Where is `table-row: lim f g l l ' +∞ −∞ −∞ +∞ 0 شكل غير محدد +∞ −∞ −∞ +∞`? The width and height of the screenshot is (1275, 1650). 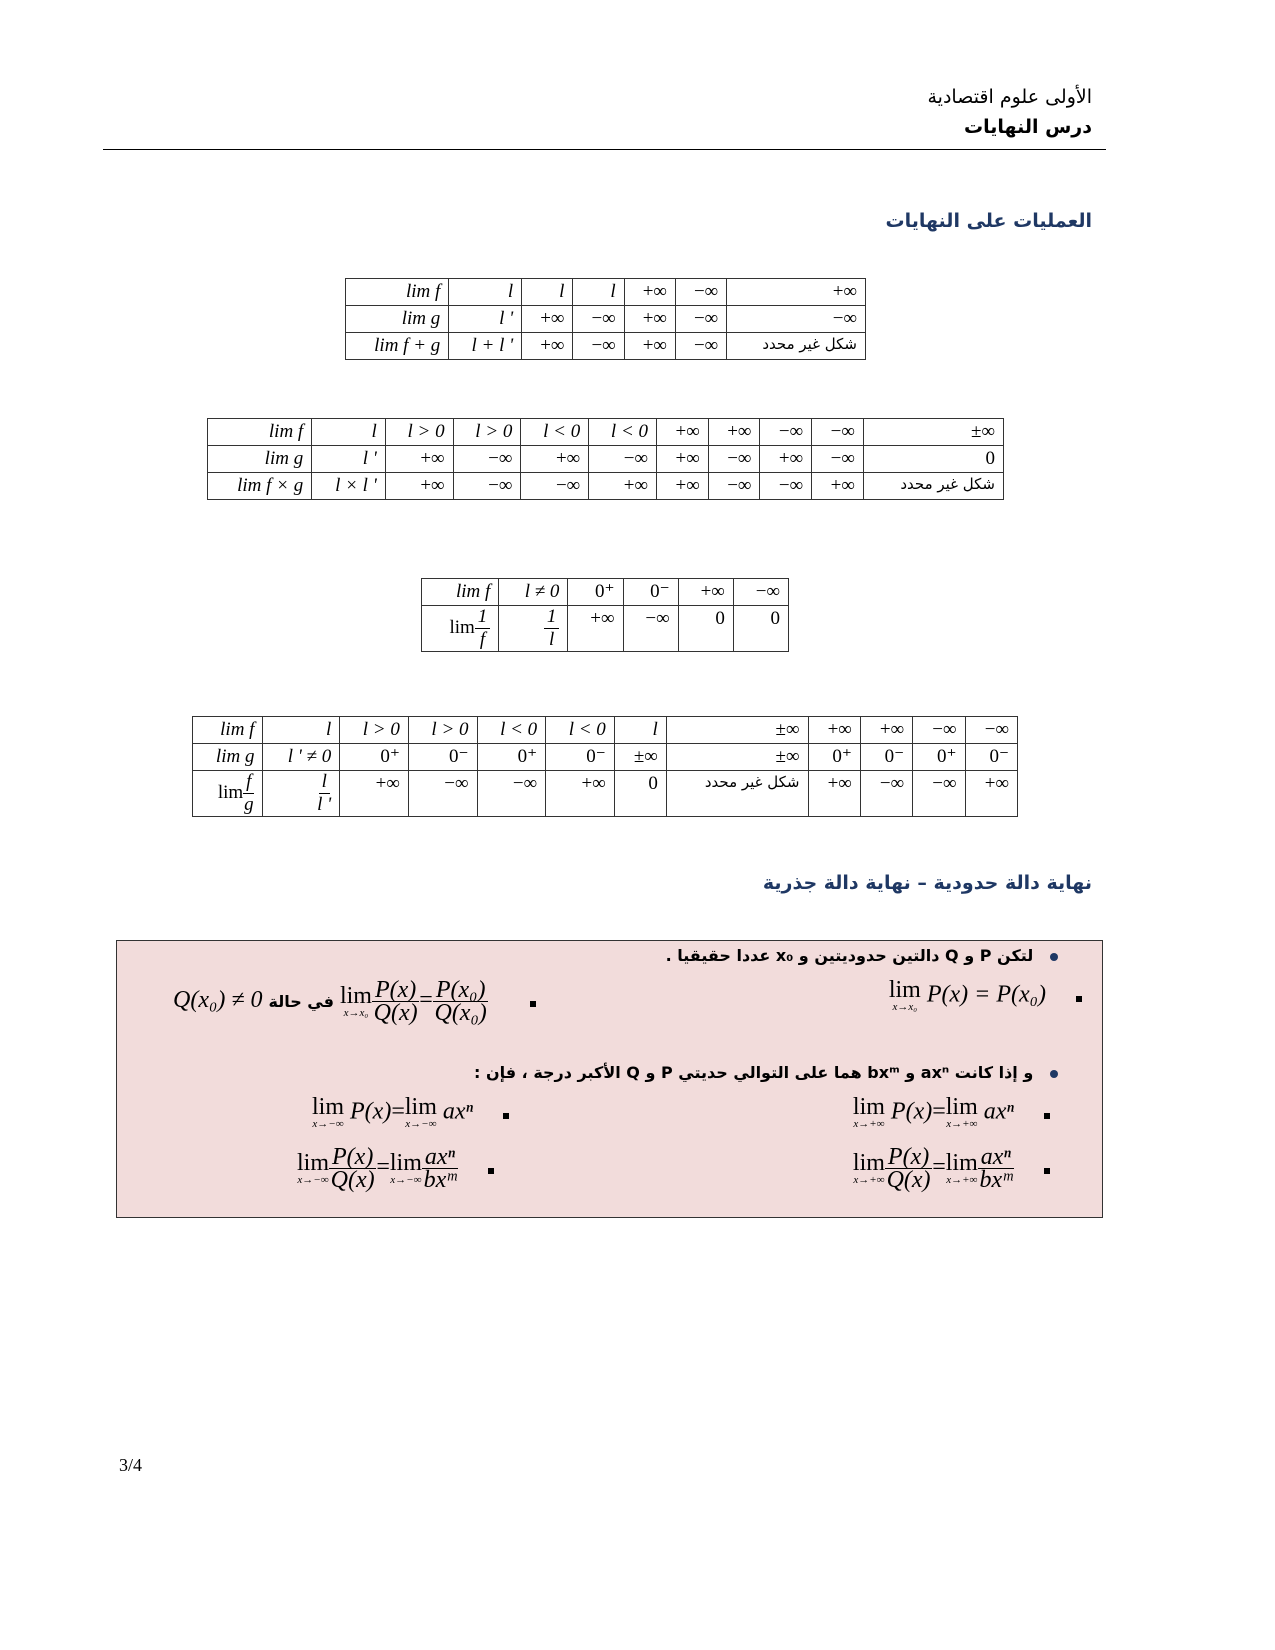
table-row: lim f g l l ' +∞ −∞ −∞ +∞ 0 شكل غير محدد +∞ −∞ −∞ +∞ is located at coordinates (605, 793).